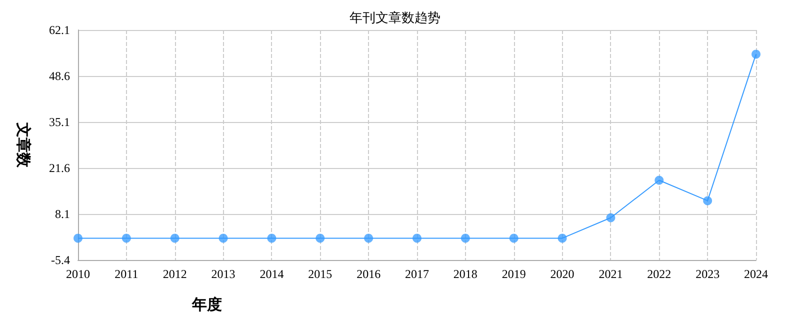 The width and height of the screenshot is (790, 330). What do you see at coordinates (465, 274) in the screenshot?
I see `x-tick-label: 2018` at bounding box center [465, 274].